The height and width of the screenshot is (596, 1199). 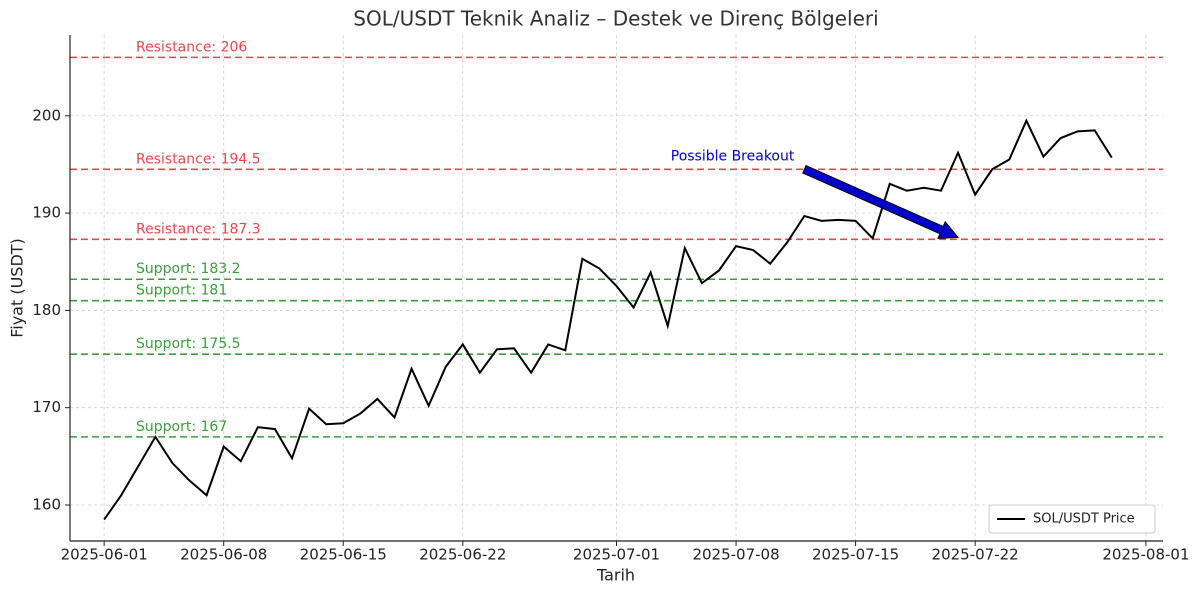 I want to click on x-tick-label: 2025-06-01, so click(x=104, y=555).